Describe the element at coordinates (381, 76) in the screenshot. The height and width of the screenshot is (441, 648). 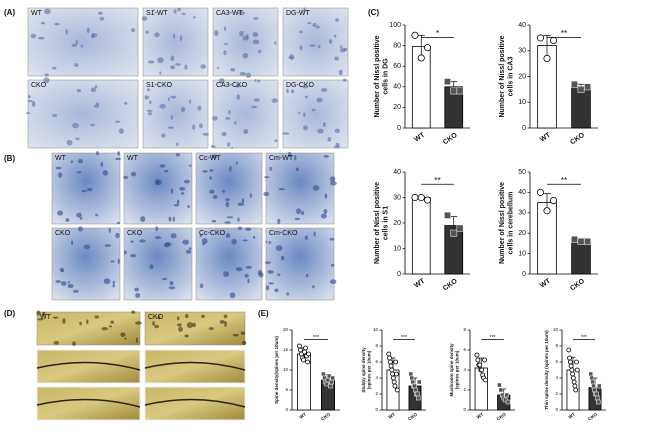
I see `y-axis-label: Number of Nissl positivecells in DG` at that location.